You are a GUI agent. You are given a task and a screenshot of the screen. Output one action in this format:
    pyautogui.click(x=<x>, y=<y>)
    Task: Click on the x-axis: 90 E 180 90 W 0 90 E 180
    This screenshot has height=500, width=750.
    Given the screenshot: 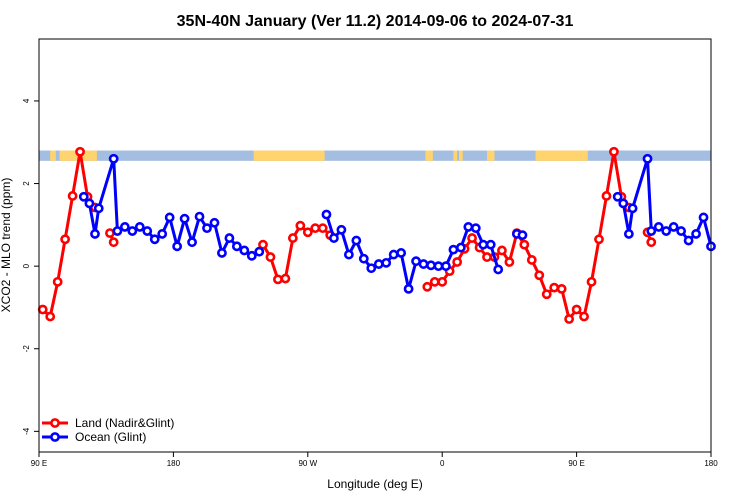 What is the action you would take?
    pyautogui.click(x=374, y=460)
    